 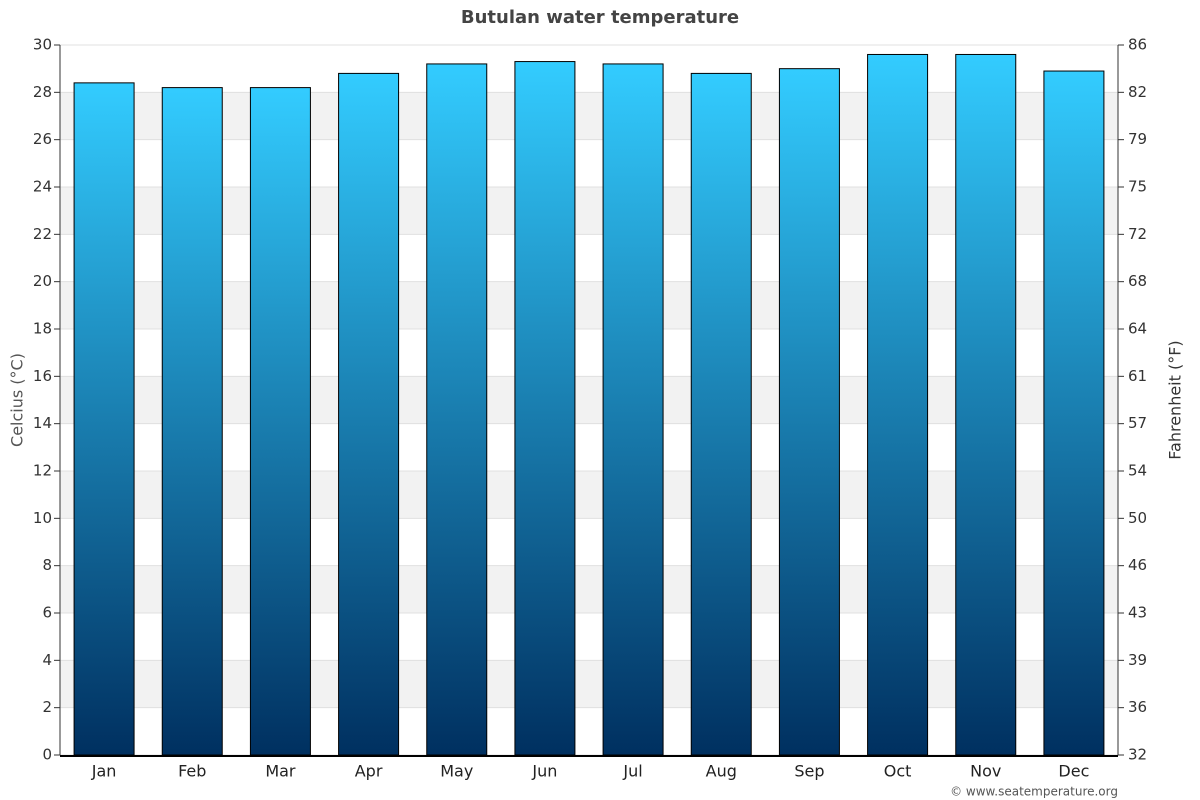 I want to click on y-tick-label: 0, so click(x=47, y=755).